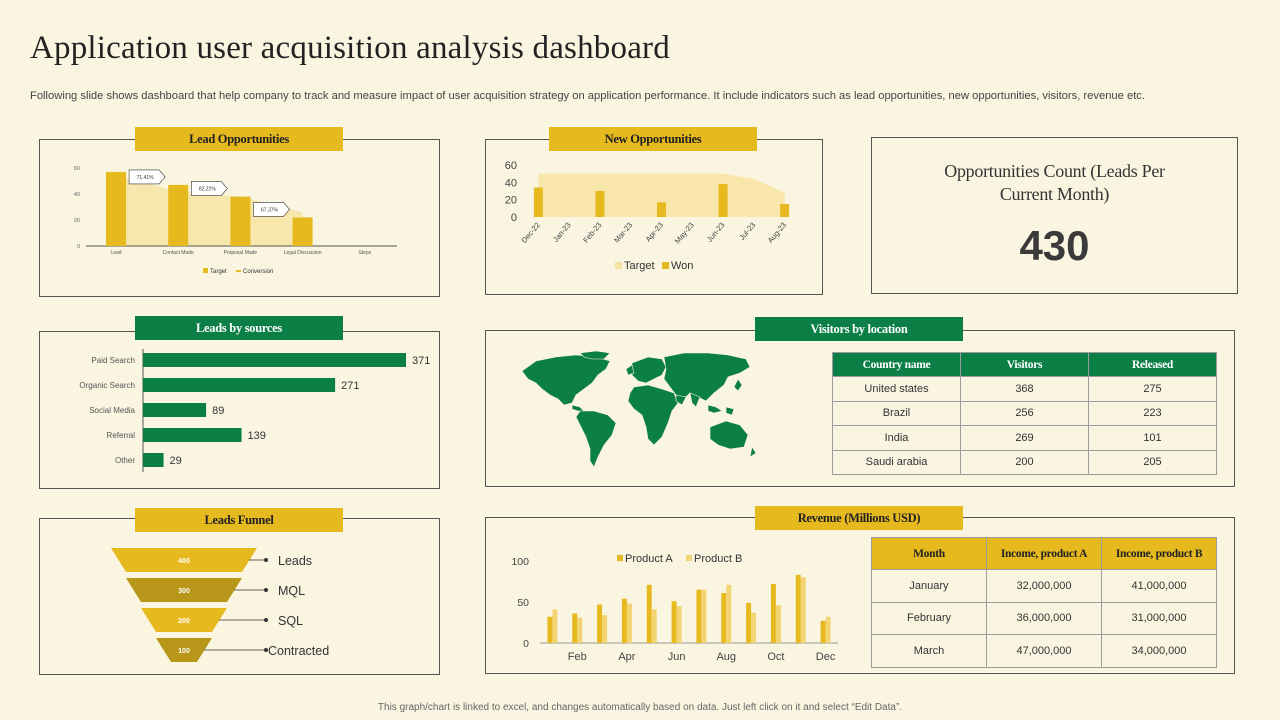 The width and height of the screenshot is (1280, 720). Describe the element at coordinates (77, 169) in the screenshot. I see `lead-y-tick-label: 60` at that location.